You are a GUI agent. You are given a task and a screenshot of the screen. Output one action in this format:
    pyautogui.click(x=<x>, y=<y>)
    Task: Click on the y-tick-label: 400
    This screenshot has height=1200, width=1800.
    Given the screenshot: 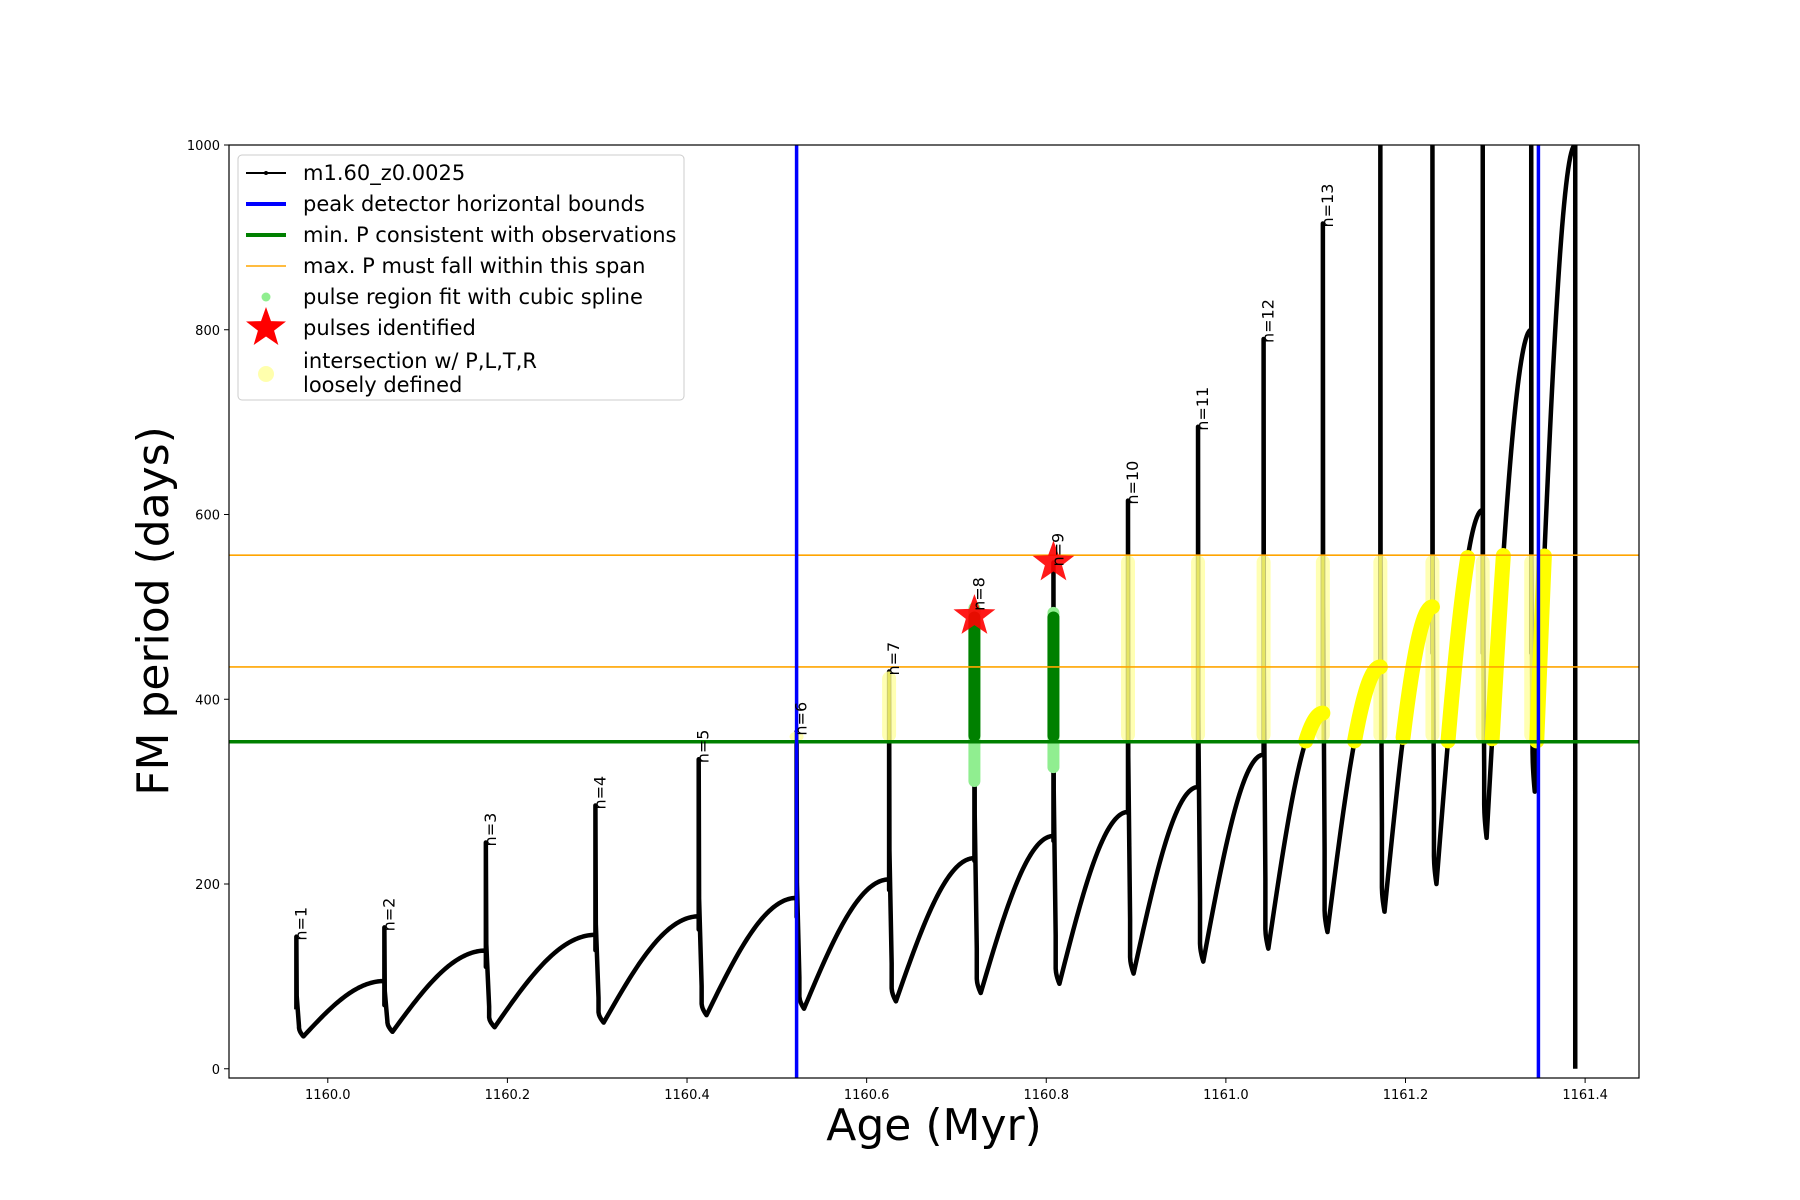 What is the action you would take?
    pyautogui.click(x=207, y=700)
    